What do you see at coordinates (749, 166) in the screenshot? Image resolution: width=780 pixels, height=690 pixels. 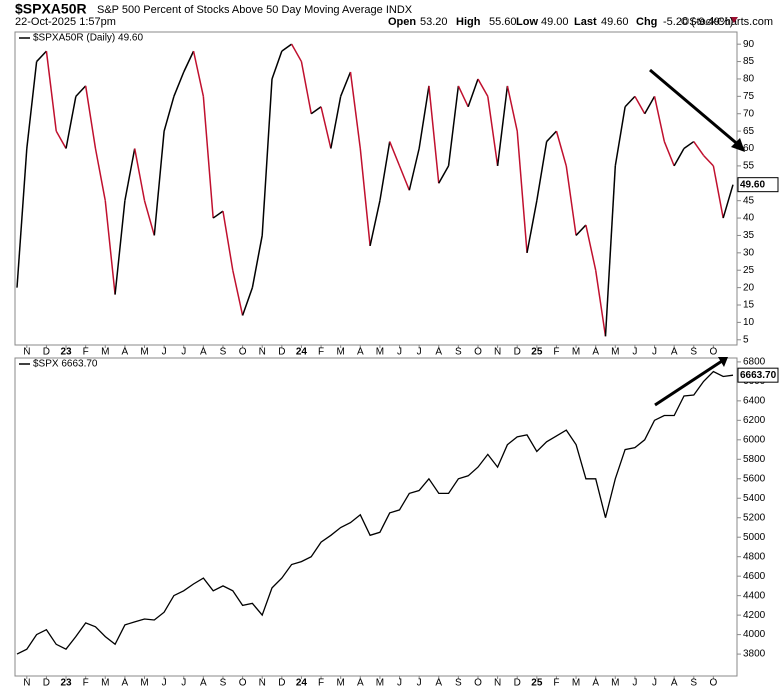 I see `y-tick-label: 55` at bounding box center [749, 166].